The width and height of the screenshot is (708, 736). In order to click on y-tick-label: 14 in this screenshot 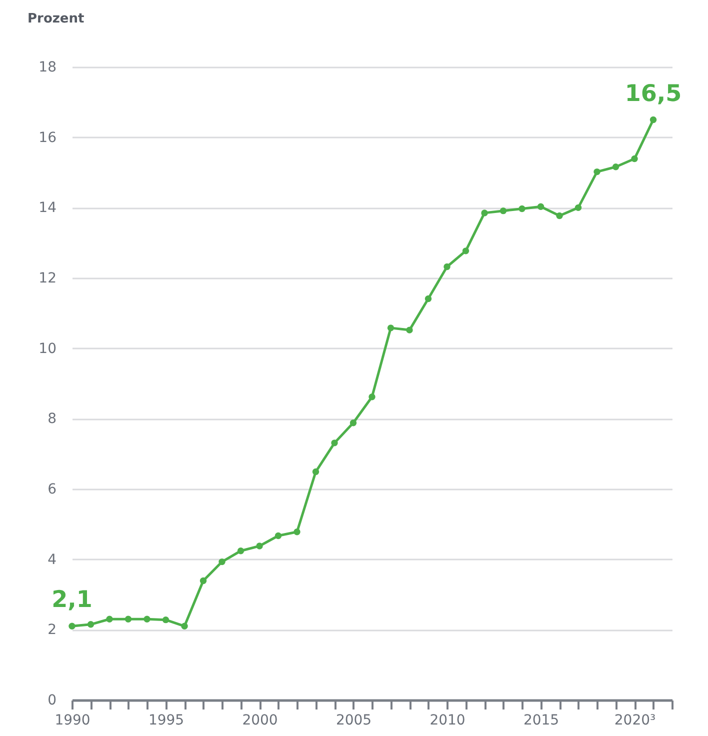, I will do `click(47, 208)`.